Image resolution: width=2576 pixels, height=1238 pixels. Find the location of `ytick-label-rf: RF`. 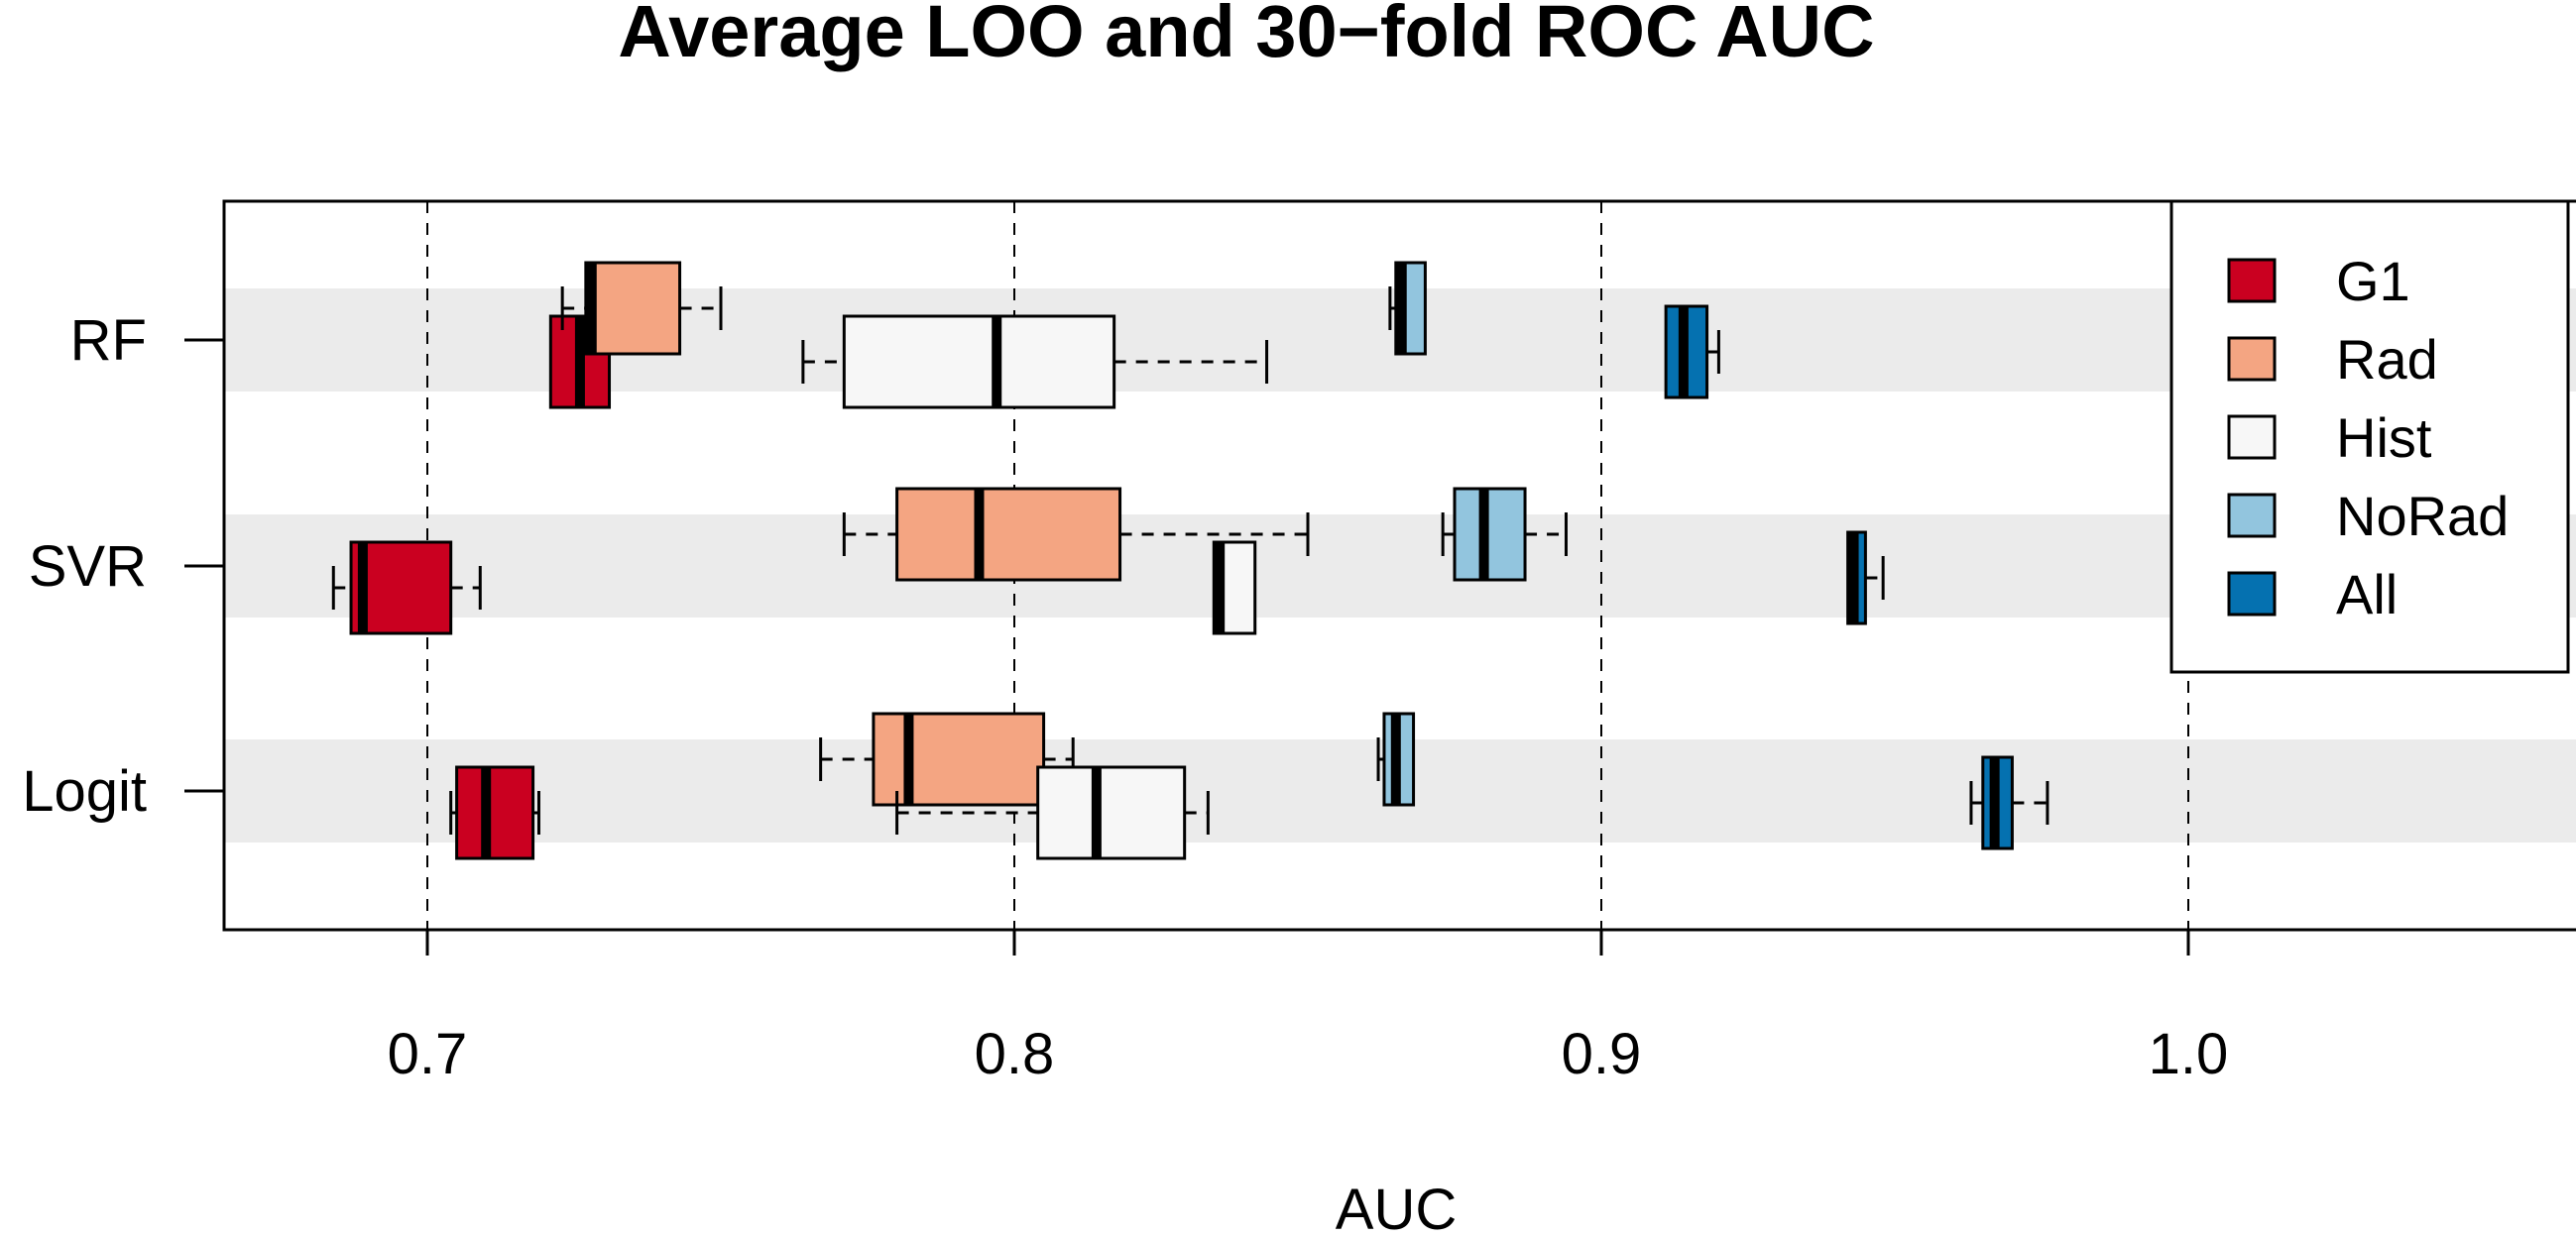

ytick-label-rf: RF is located at coordinates (109, 340).